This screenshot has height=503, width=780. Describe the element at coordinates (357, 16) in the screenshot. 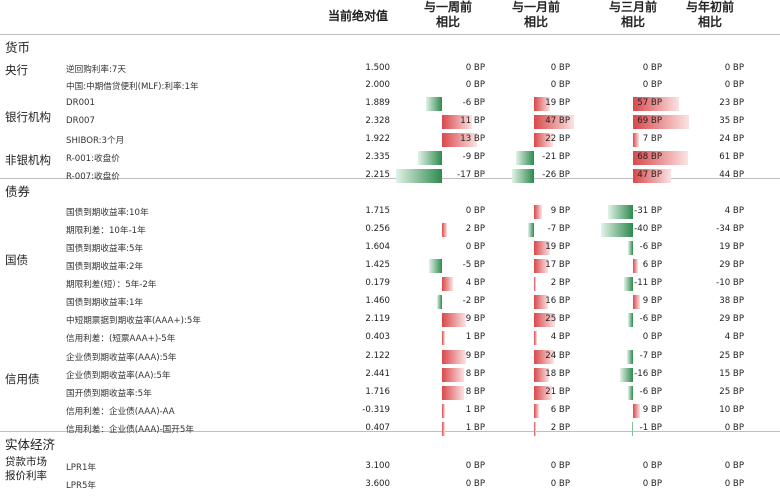

I see `header-current: 当前绝对值` at that location.